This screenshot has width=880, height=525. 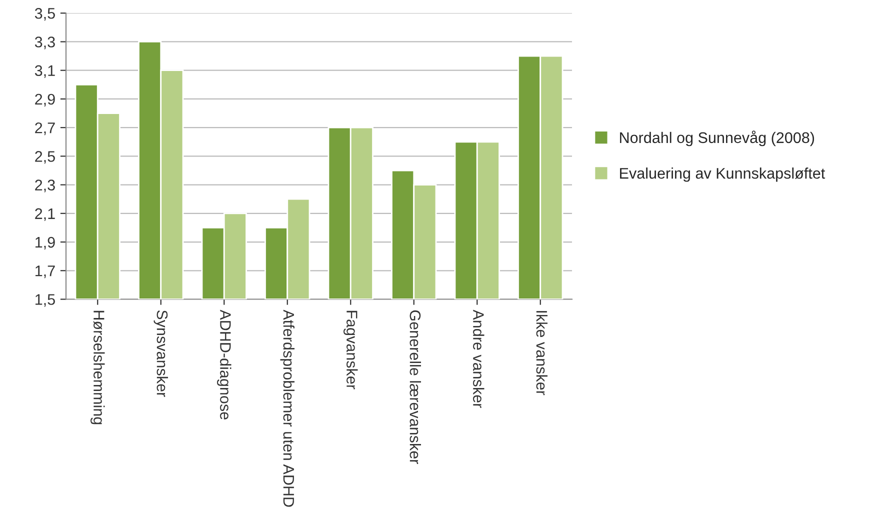 What do you see at coordinates (415, 387) in the screenshot?
I see `x-tick-label: Generelle lærevansker` at bounding box center [415, 387].